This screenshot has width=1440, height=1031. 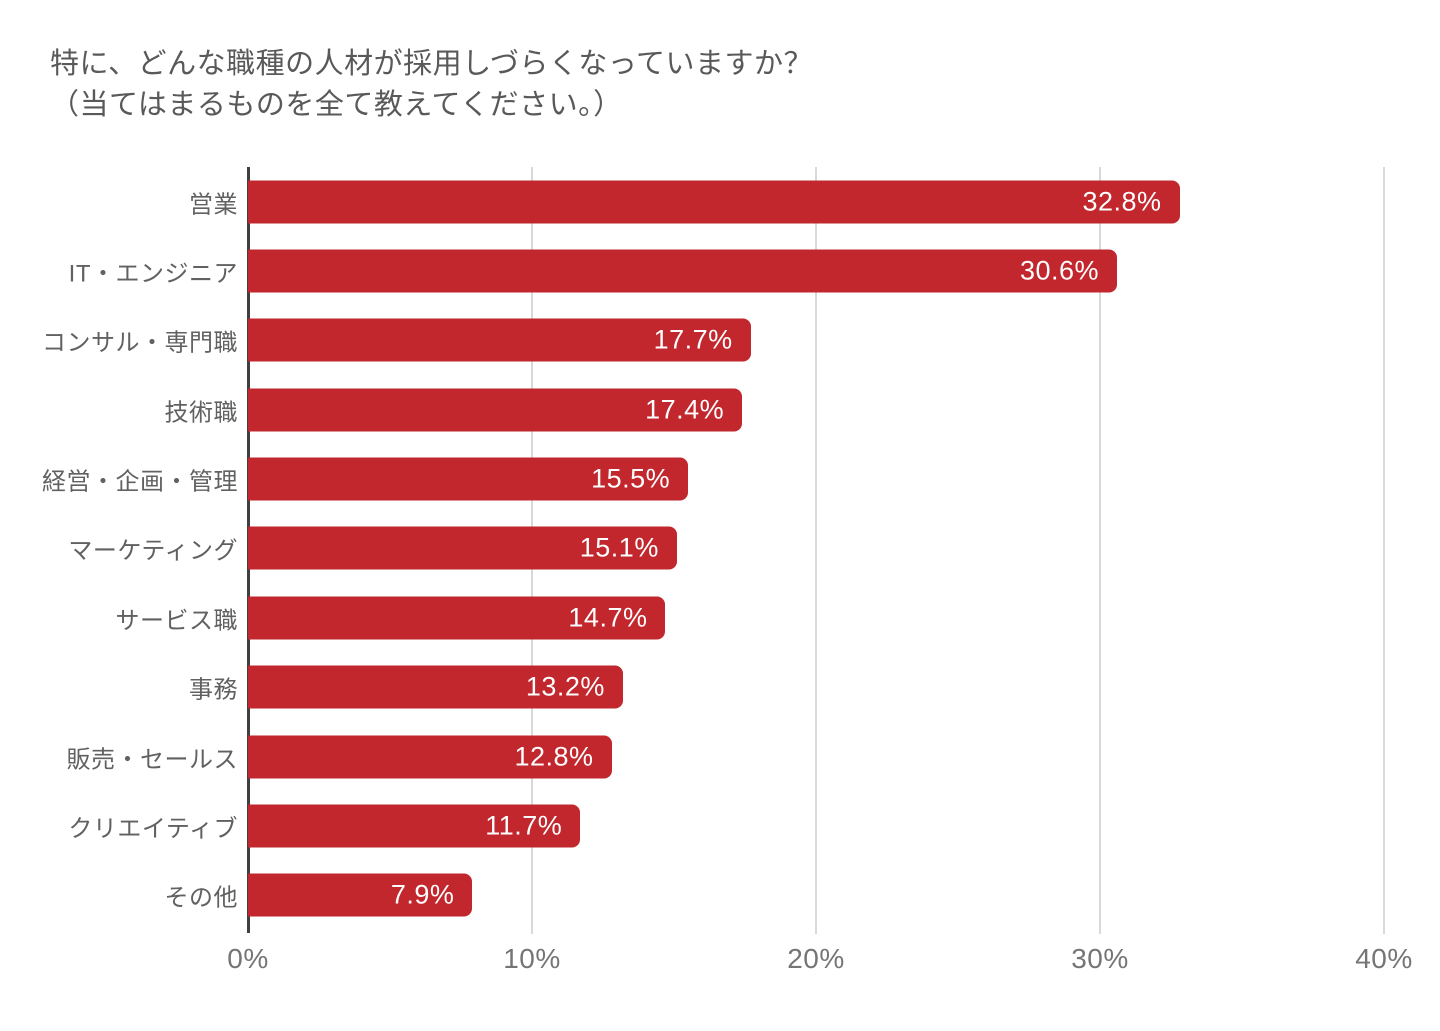 What do you see at coordinates (201, 413) in the screenshot?
I see `category-label: 技術職` at bounding box center [201, 413].